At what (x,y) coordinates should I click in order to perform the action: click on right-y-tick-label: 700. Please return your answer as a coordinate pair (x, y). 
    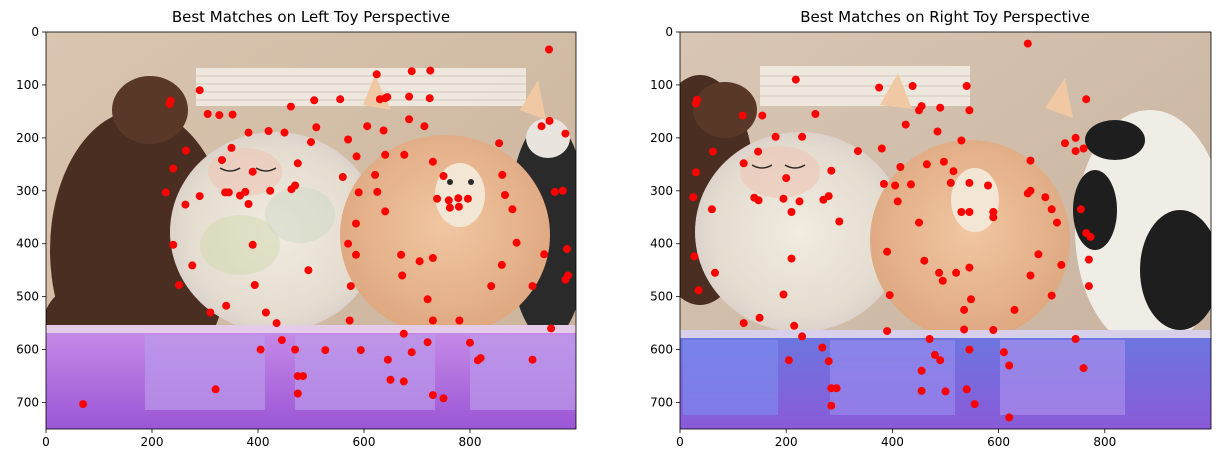
    Looking at the image, I should click on (661, 403).